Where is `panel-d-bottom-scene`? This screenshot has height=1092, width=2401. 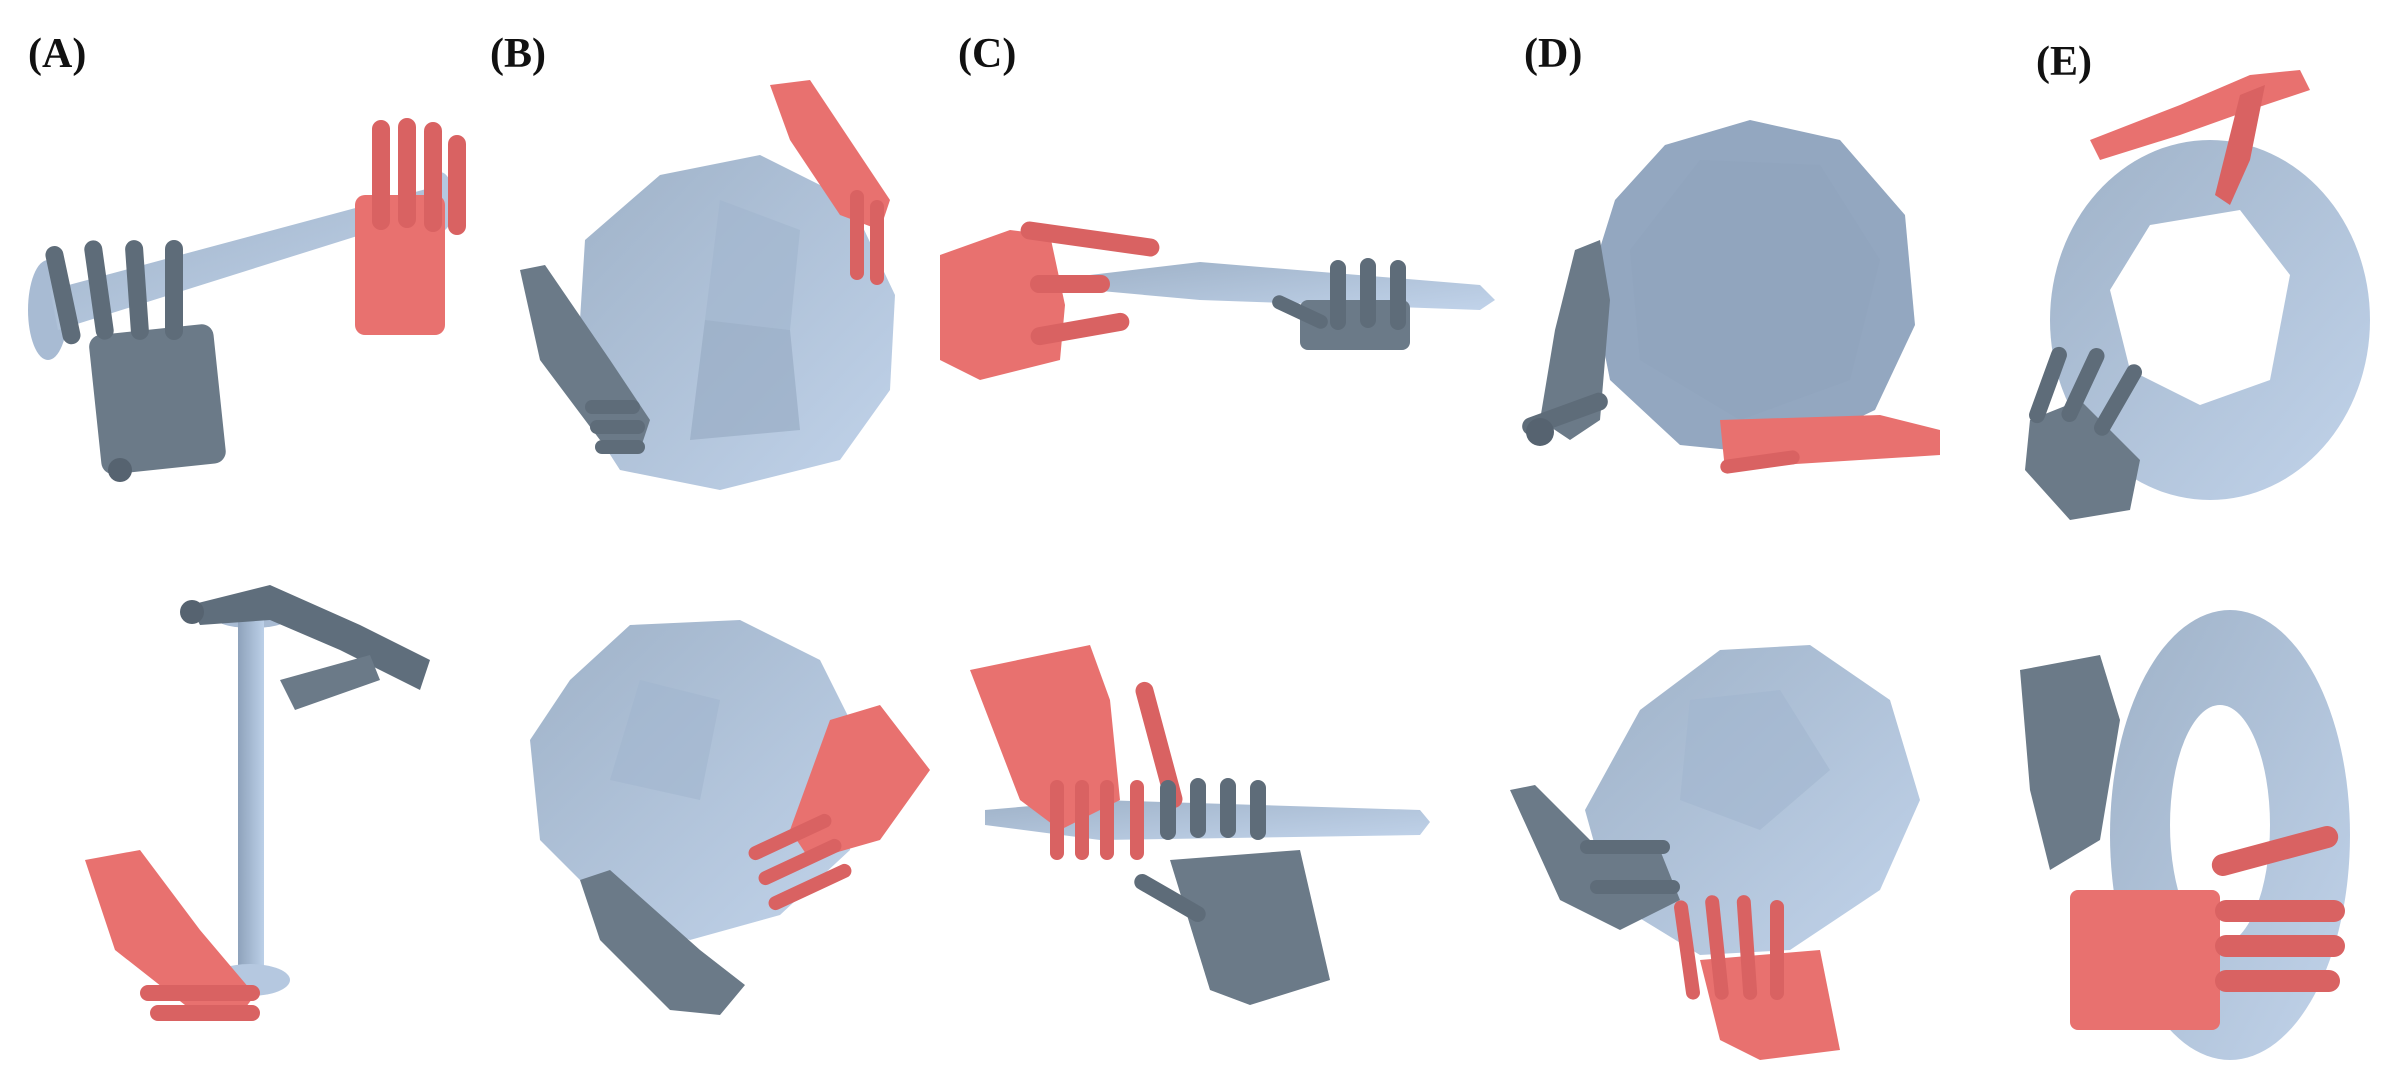
panel-d-bottom-scene is located at coordinates (1715, 852).